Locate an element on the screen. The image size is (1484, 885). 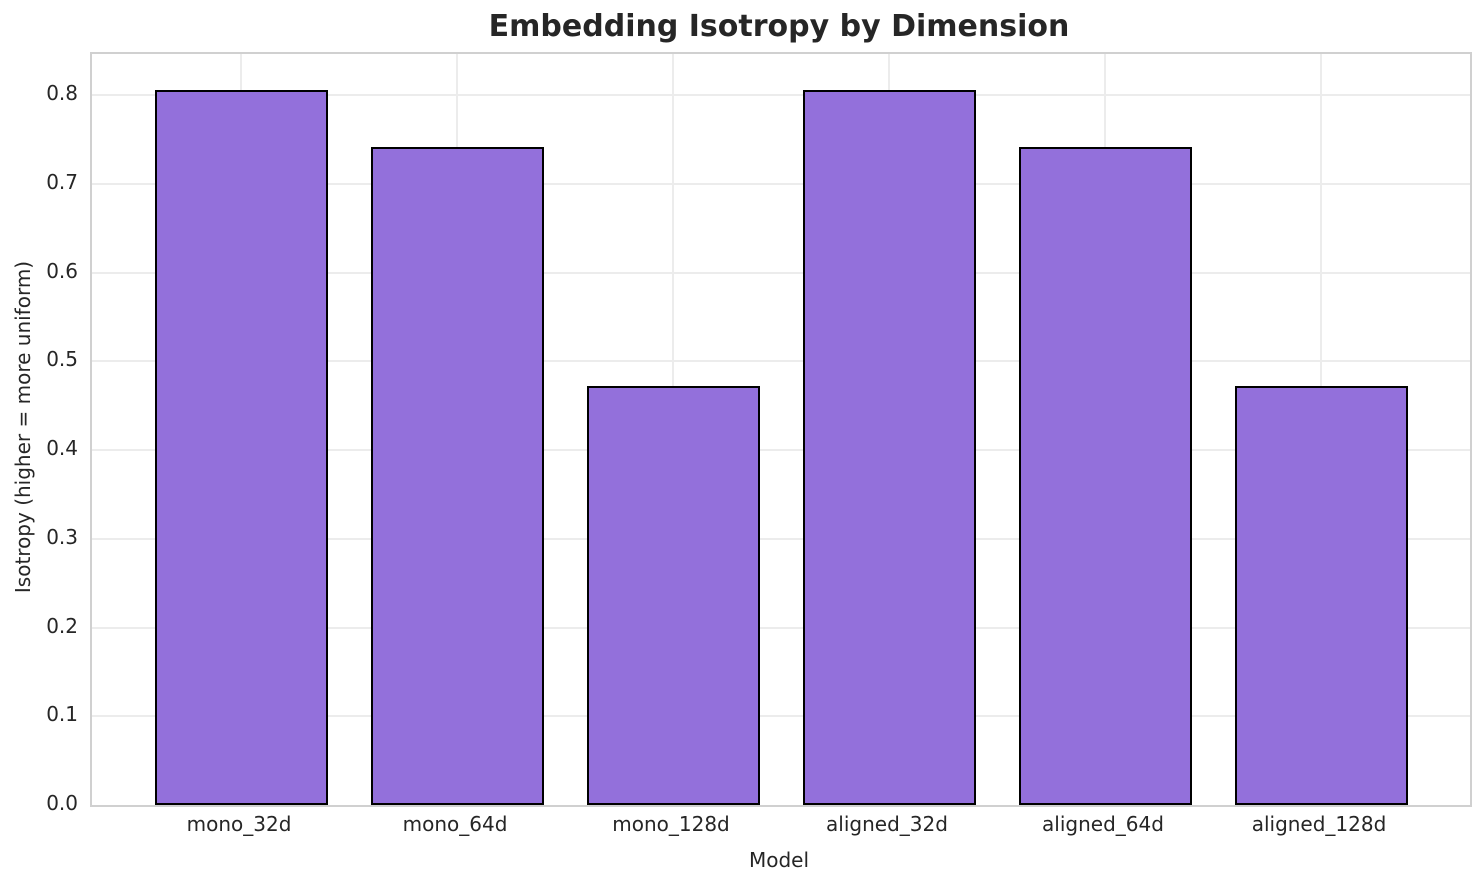
y-tick-label: 0.3 is located at coordinates (62, 536).